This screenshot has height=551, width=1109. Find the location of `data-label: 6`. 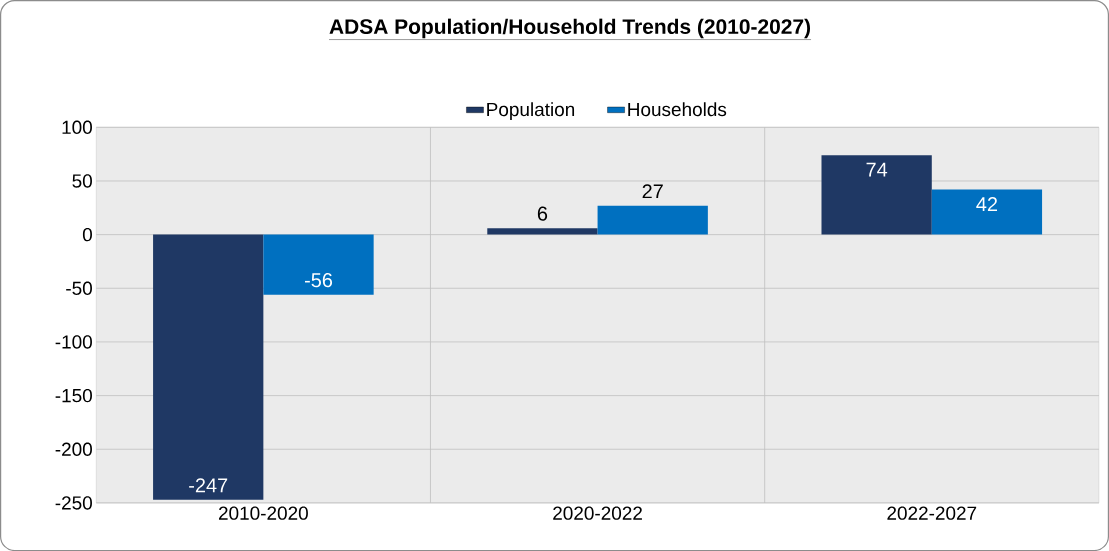

data-label: 6 is located at coordinates (542, 213).